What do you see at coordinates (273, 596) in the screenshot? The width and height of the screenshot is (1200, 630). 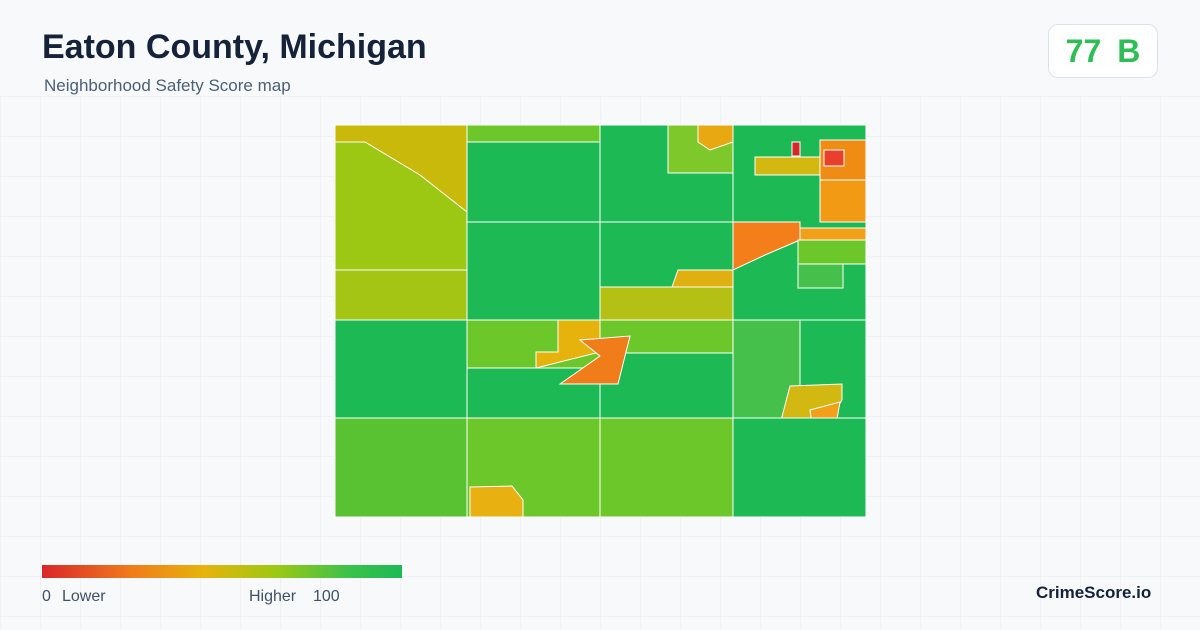 I see `legend-max-label: Higher` at bounding box center [273, 596].